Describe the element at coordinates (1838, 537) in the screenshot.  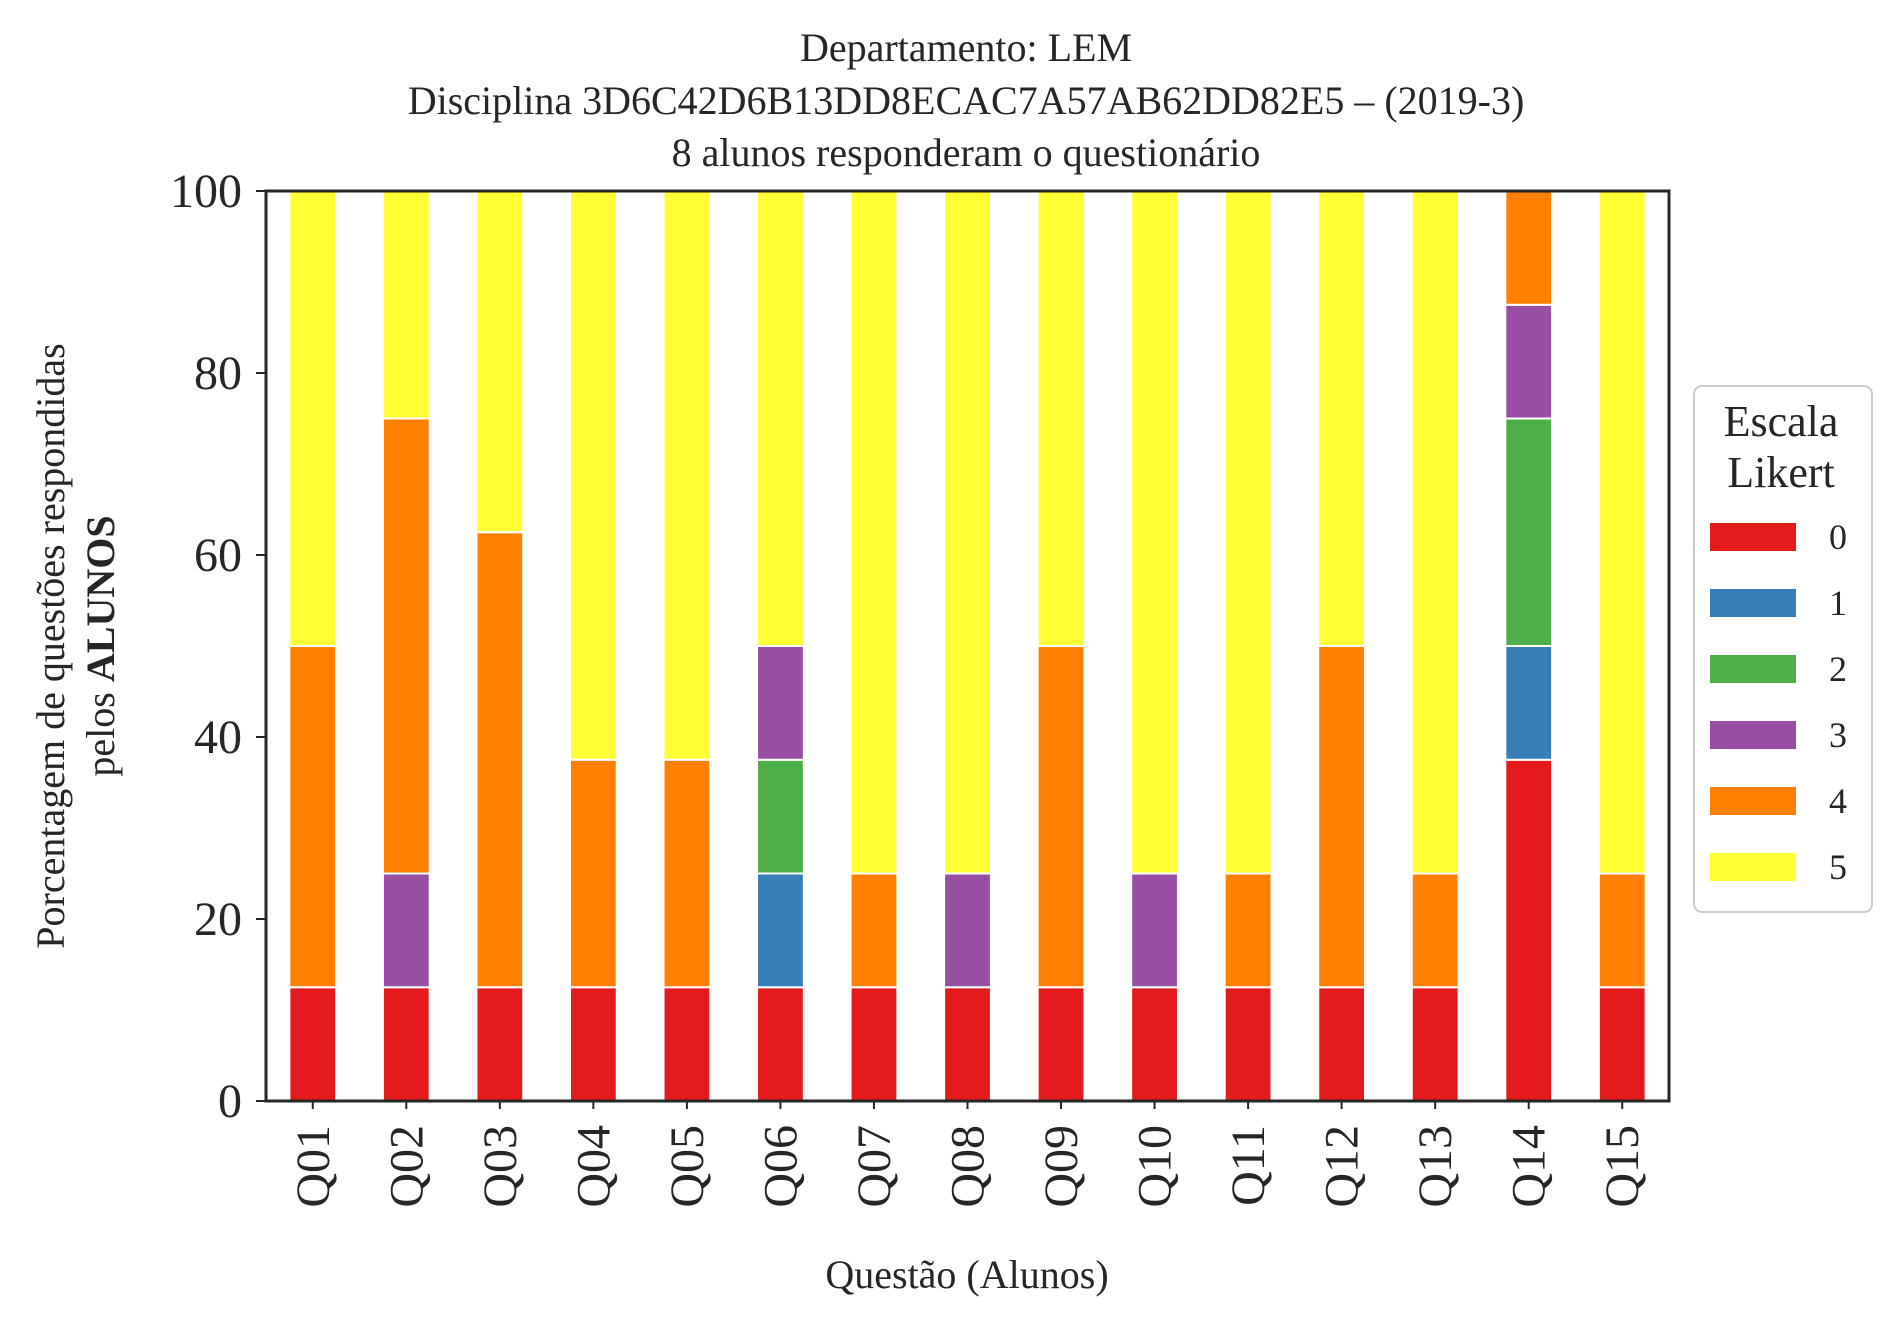
I see `legend-label-0: 0` at that location.